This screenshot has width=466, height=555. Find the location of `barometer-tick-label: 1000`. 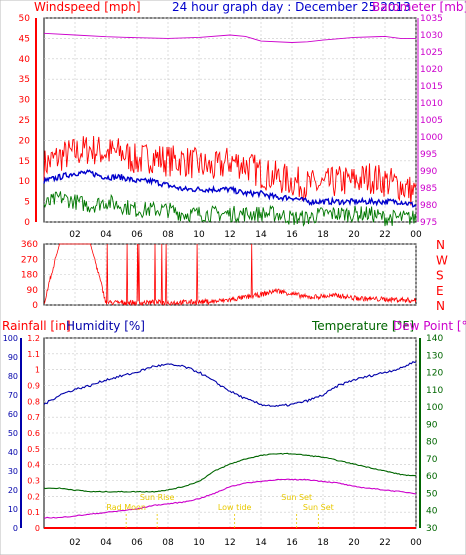

barometer-tick-label: 1000 is located at coordinates (431, 138).